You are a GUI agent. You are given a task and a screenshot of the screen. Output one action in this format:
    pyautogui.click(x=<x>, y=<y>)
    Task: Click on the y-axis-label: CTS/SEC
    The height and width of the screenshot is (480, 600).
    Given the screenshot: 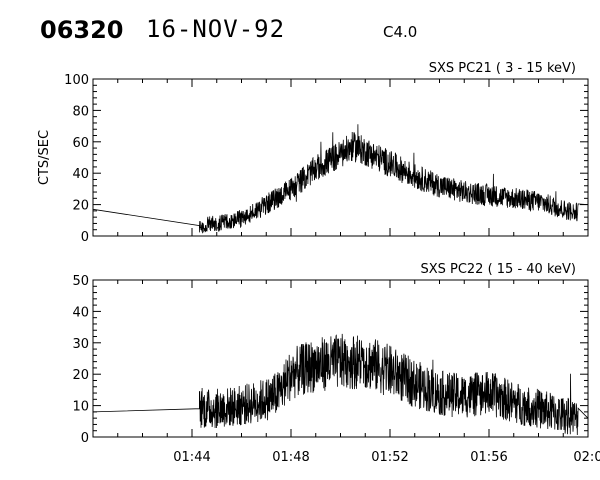 What is the action you would take?
    pyautogui.click(x=44, y=157)
    